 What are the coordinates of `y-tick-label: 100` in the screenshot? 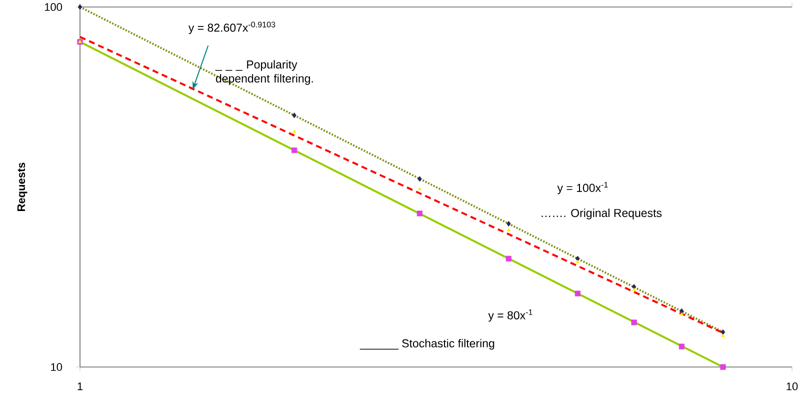 It's located at (53, 7).